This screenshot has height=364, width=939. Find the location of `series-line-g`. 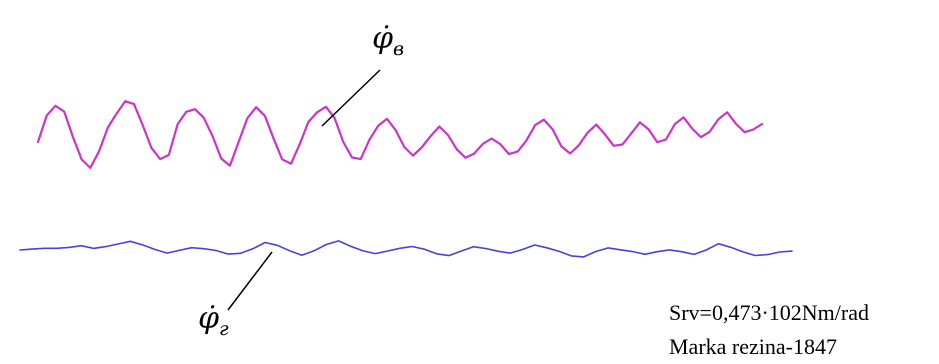

series-line-g is located at coordinates (406, 249).